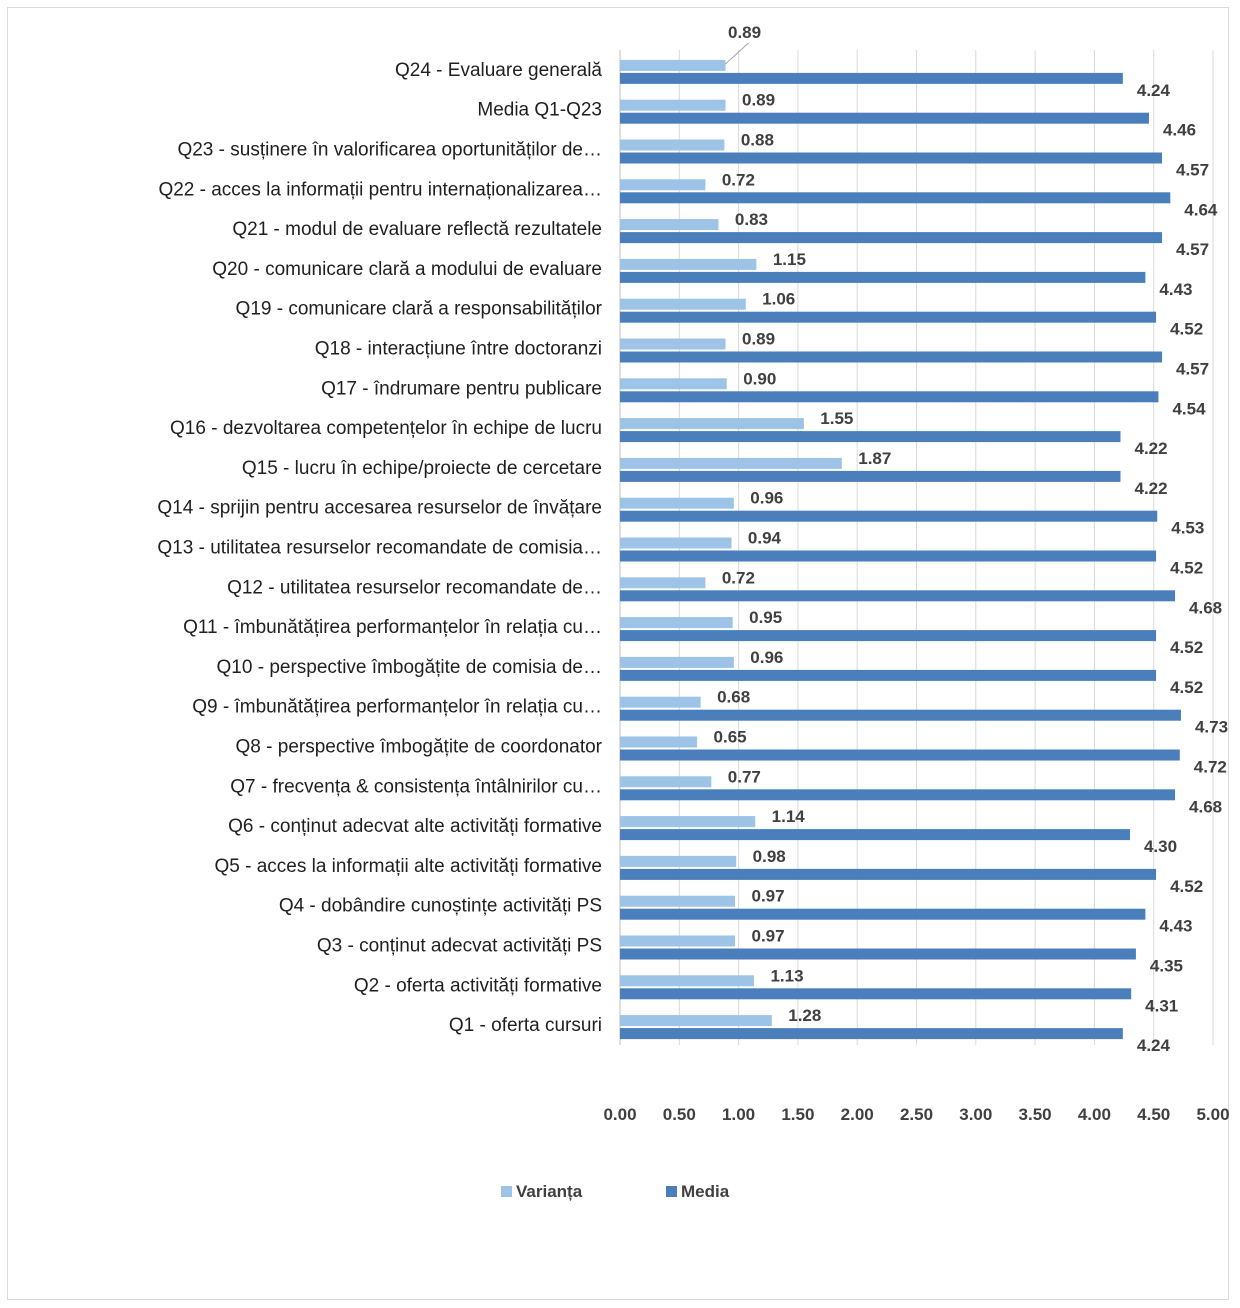 This screenshot has height=1308, width=1240. Describe the element at coordinates (804, 1015) in the screenshot. I see `data-label-varianta: 1.28` at that location.